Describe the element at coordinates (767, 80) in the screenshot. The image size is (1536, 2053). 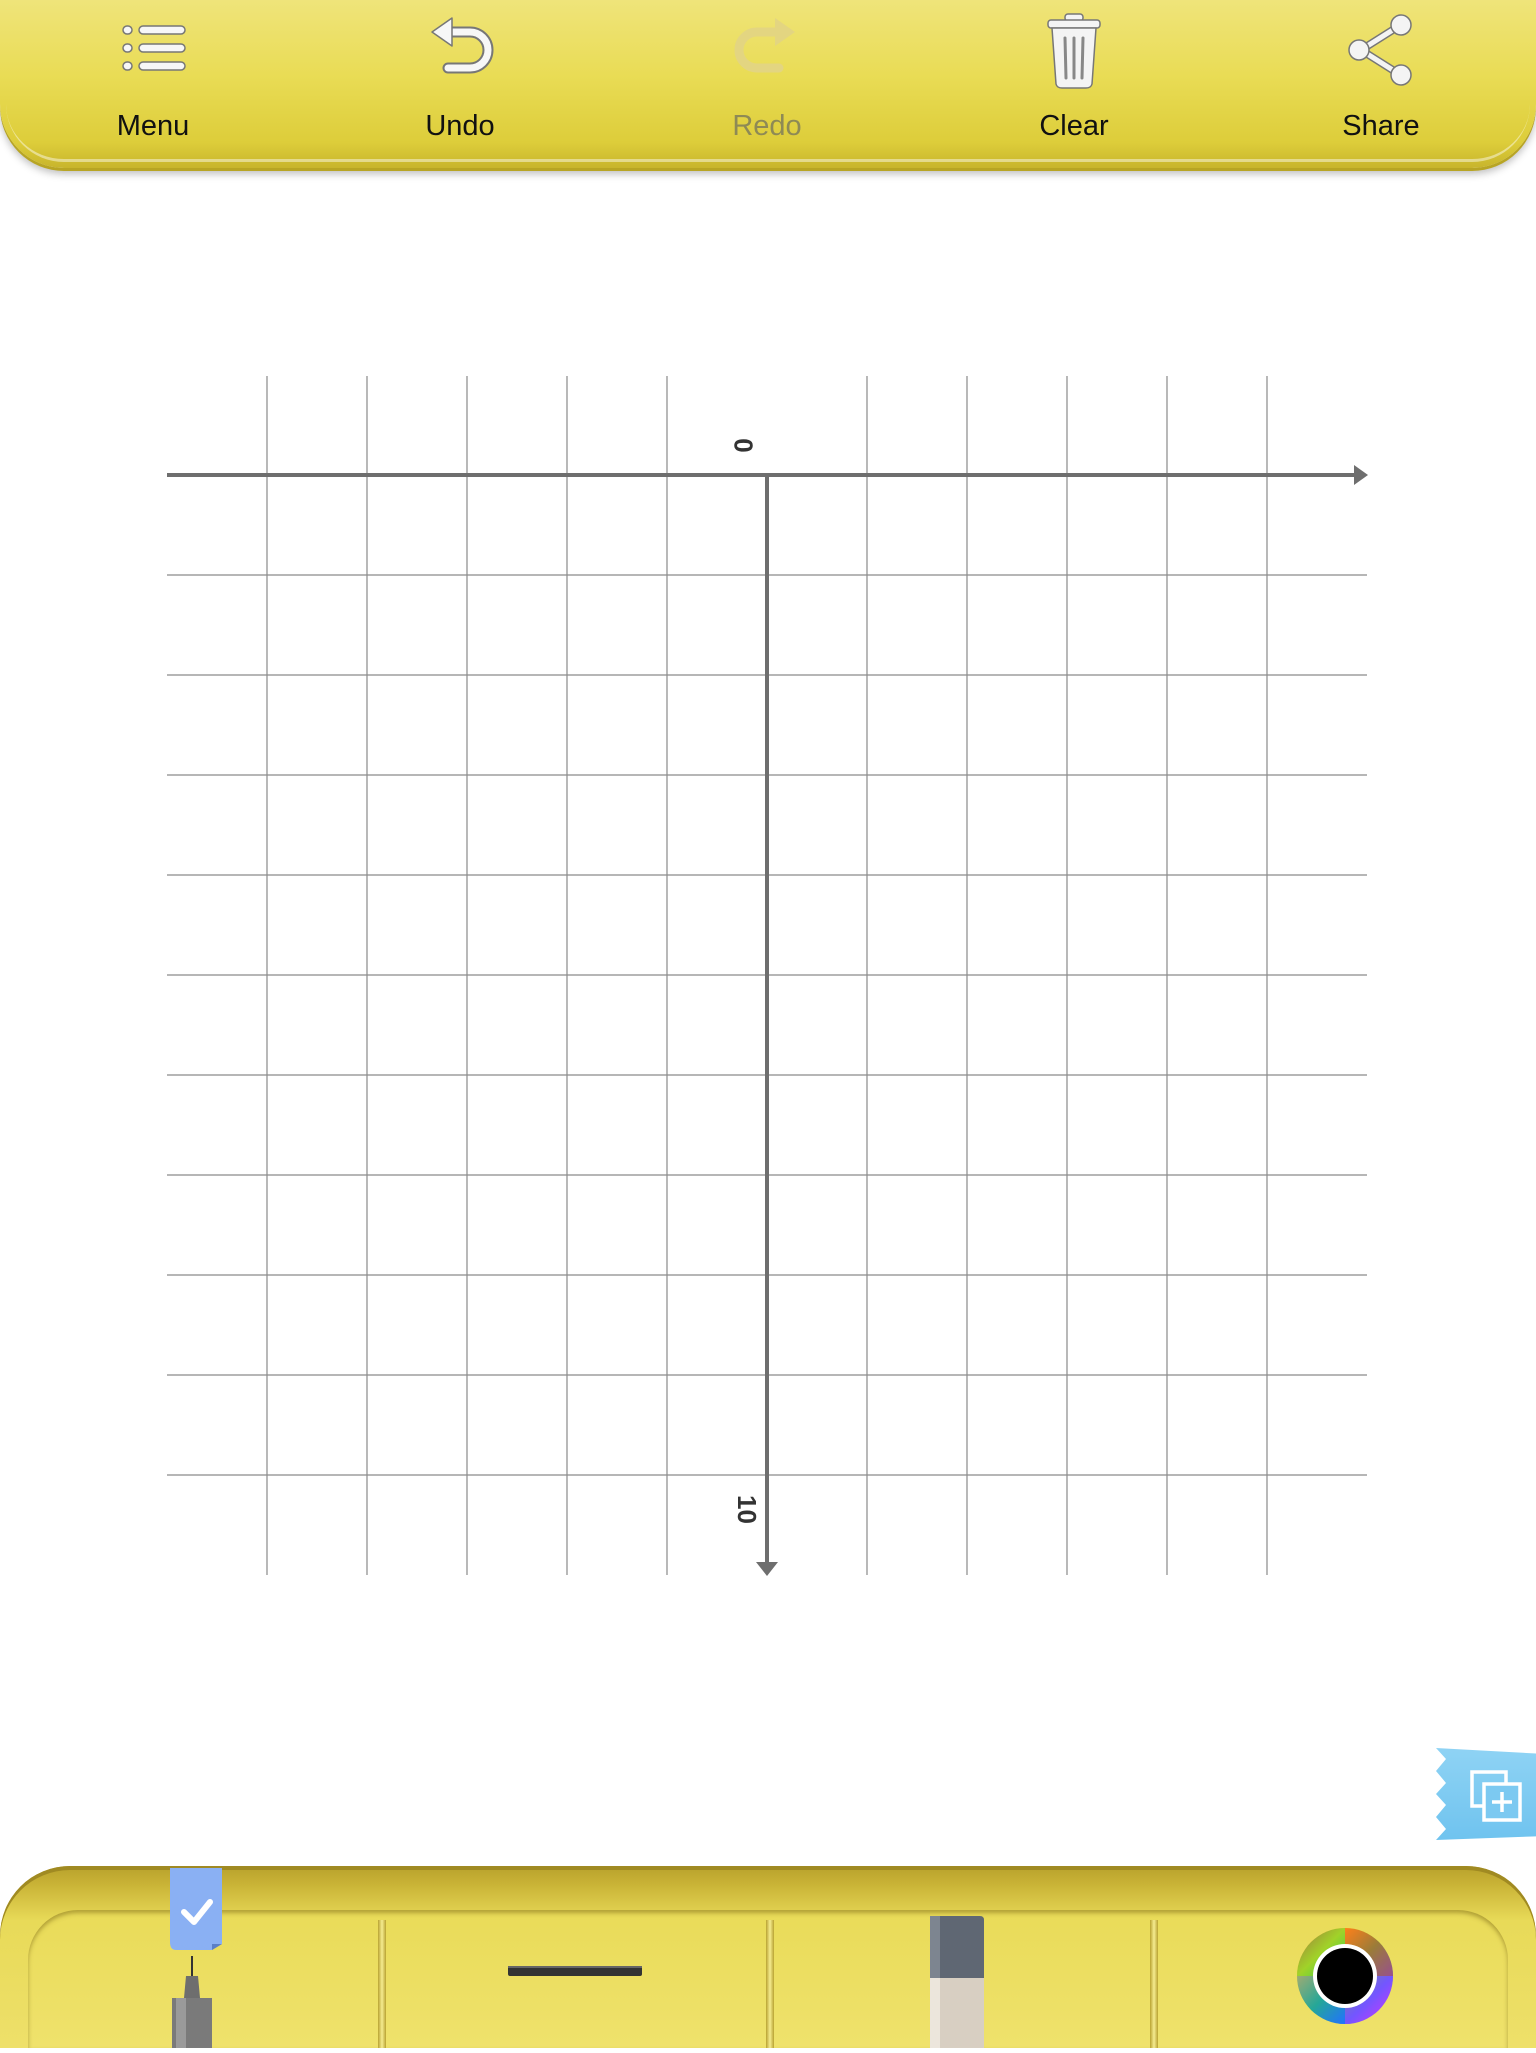
I see `redo-button: Redo` at that location.